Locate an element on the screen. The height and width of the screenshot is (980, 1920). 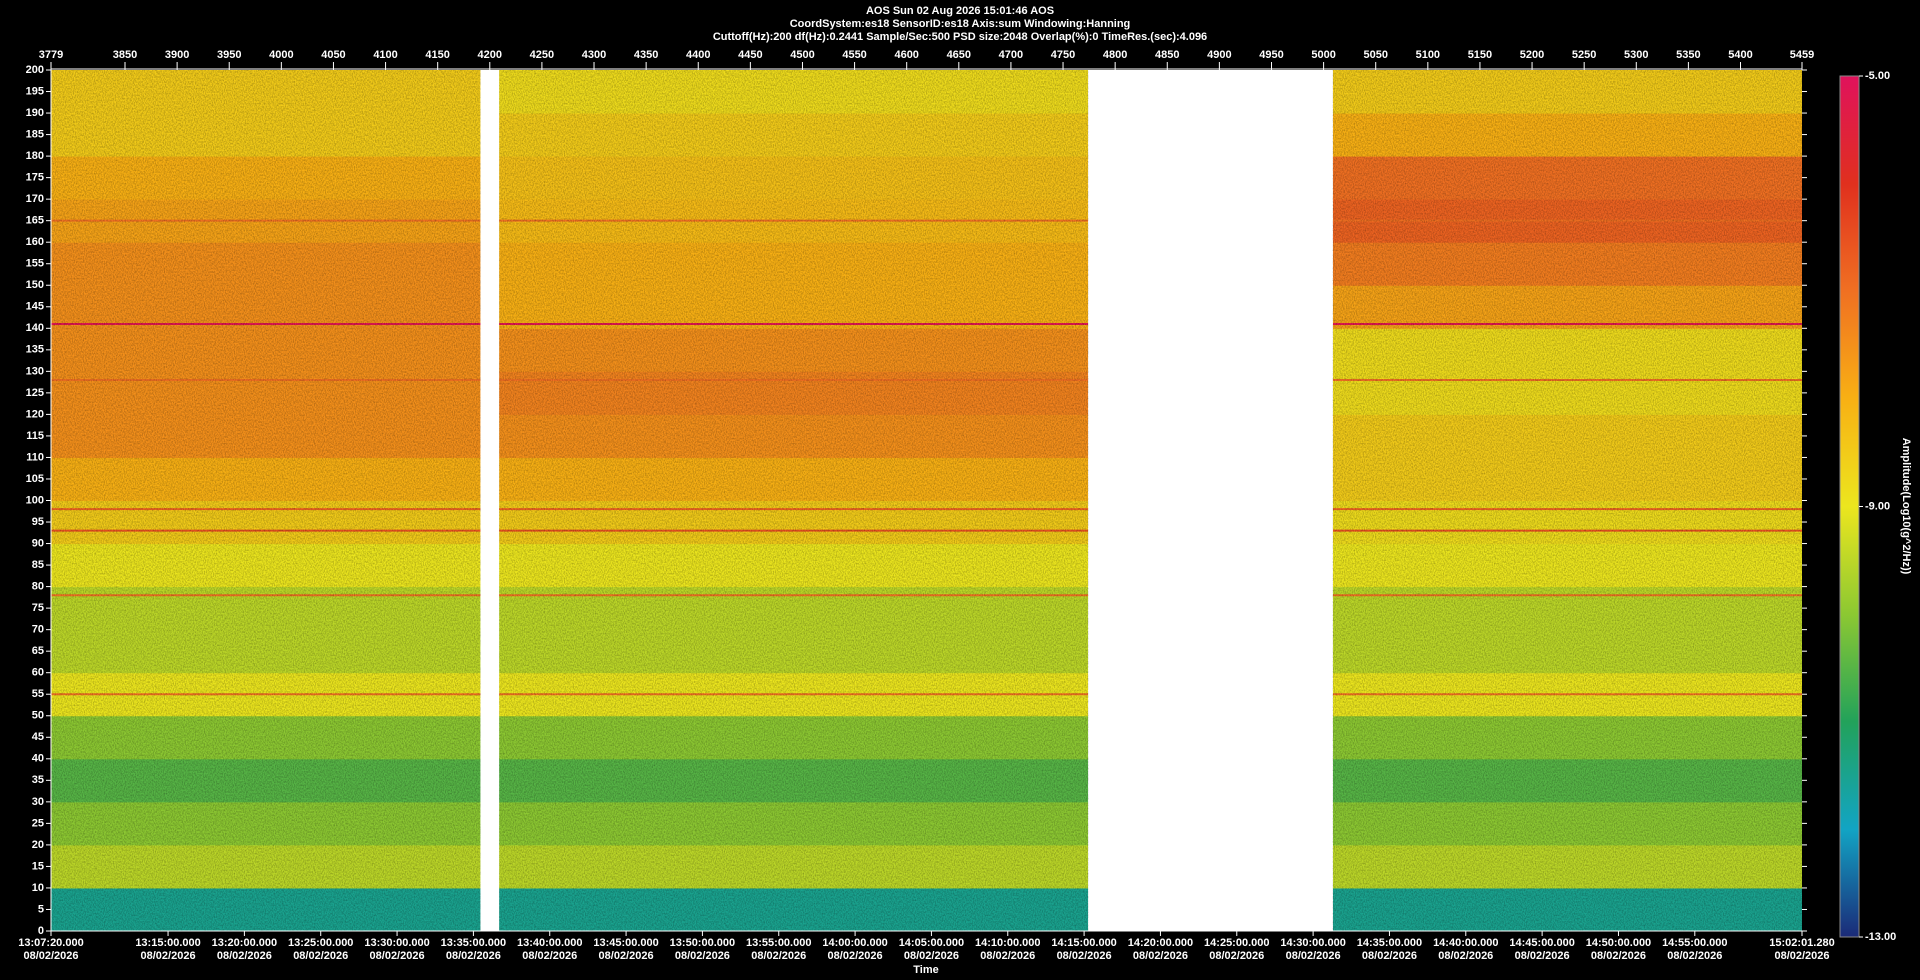
y-tick-label: 25 is located at coordinates (38, 823).